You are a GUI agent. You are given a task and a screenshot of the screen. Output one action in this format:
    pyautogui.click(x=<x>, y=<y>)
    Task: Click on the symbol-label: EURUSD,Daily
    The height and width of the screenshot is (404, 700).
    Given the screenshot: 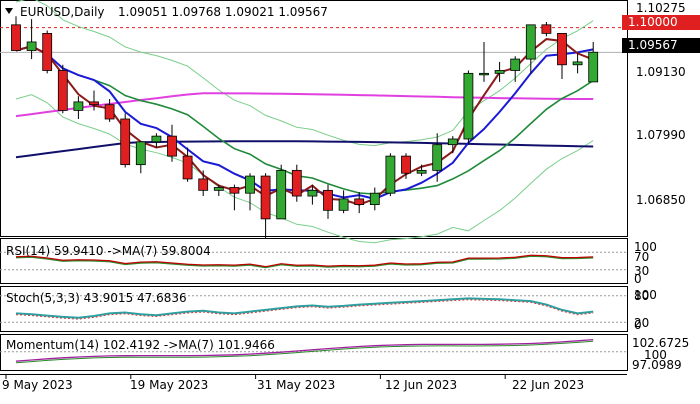 What is the action you would take?
    pyautogui.click(x=62, y=12)
    